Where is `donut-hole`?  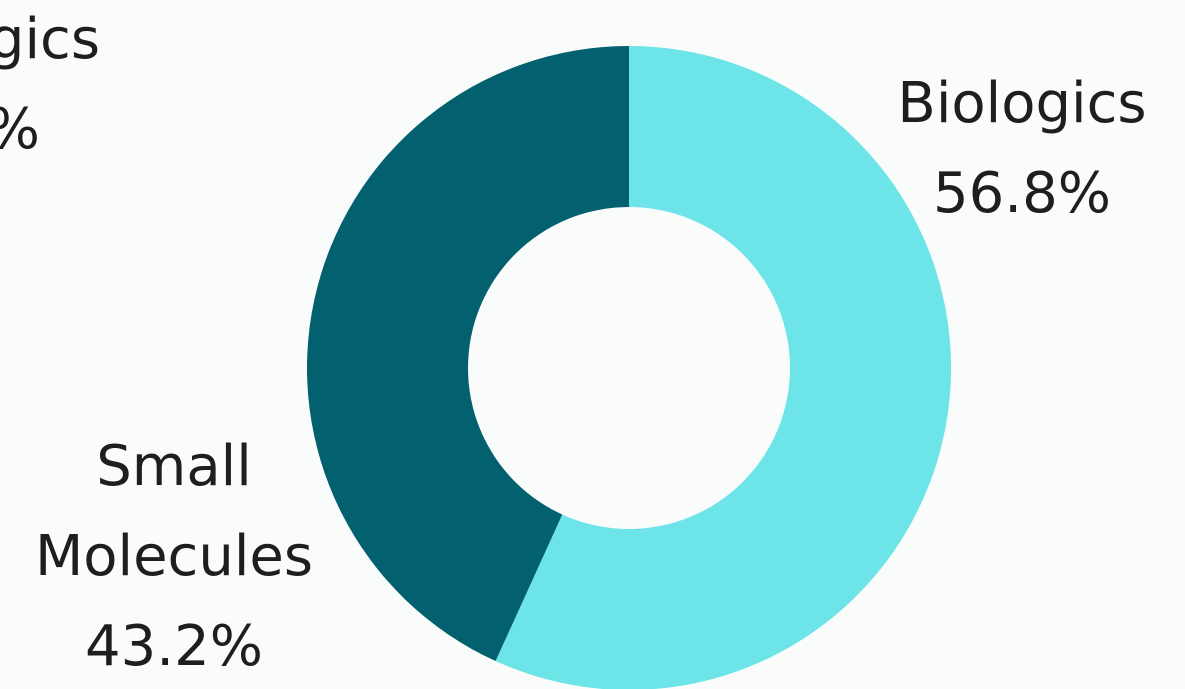 donut-hole is located at coordinates (629, 368).